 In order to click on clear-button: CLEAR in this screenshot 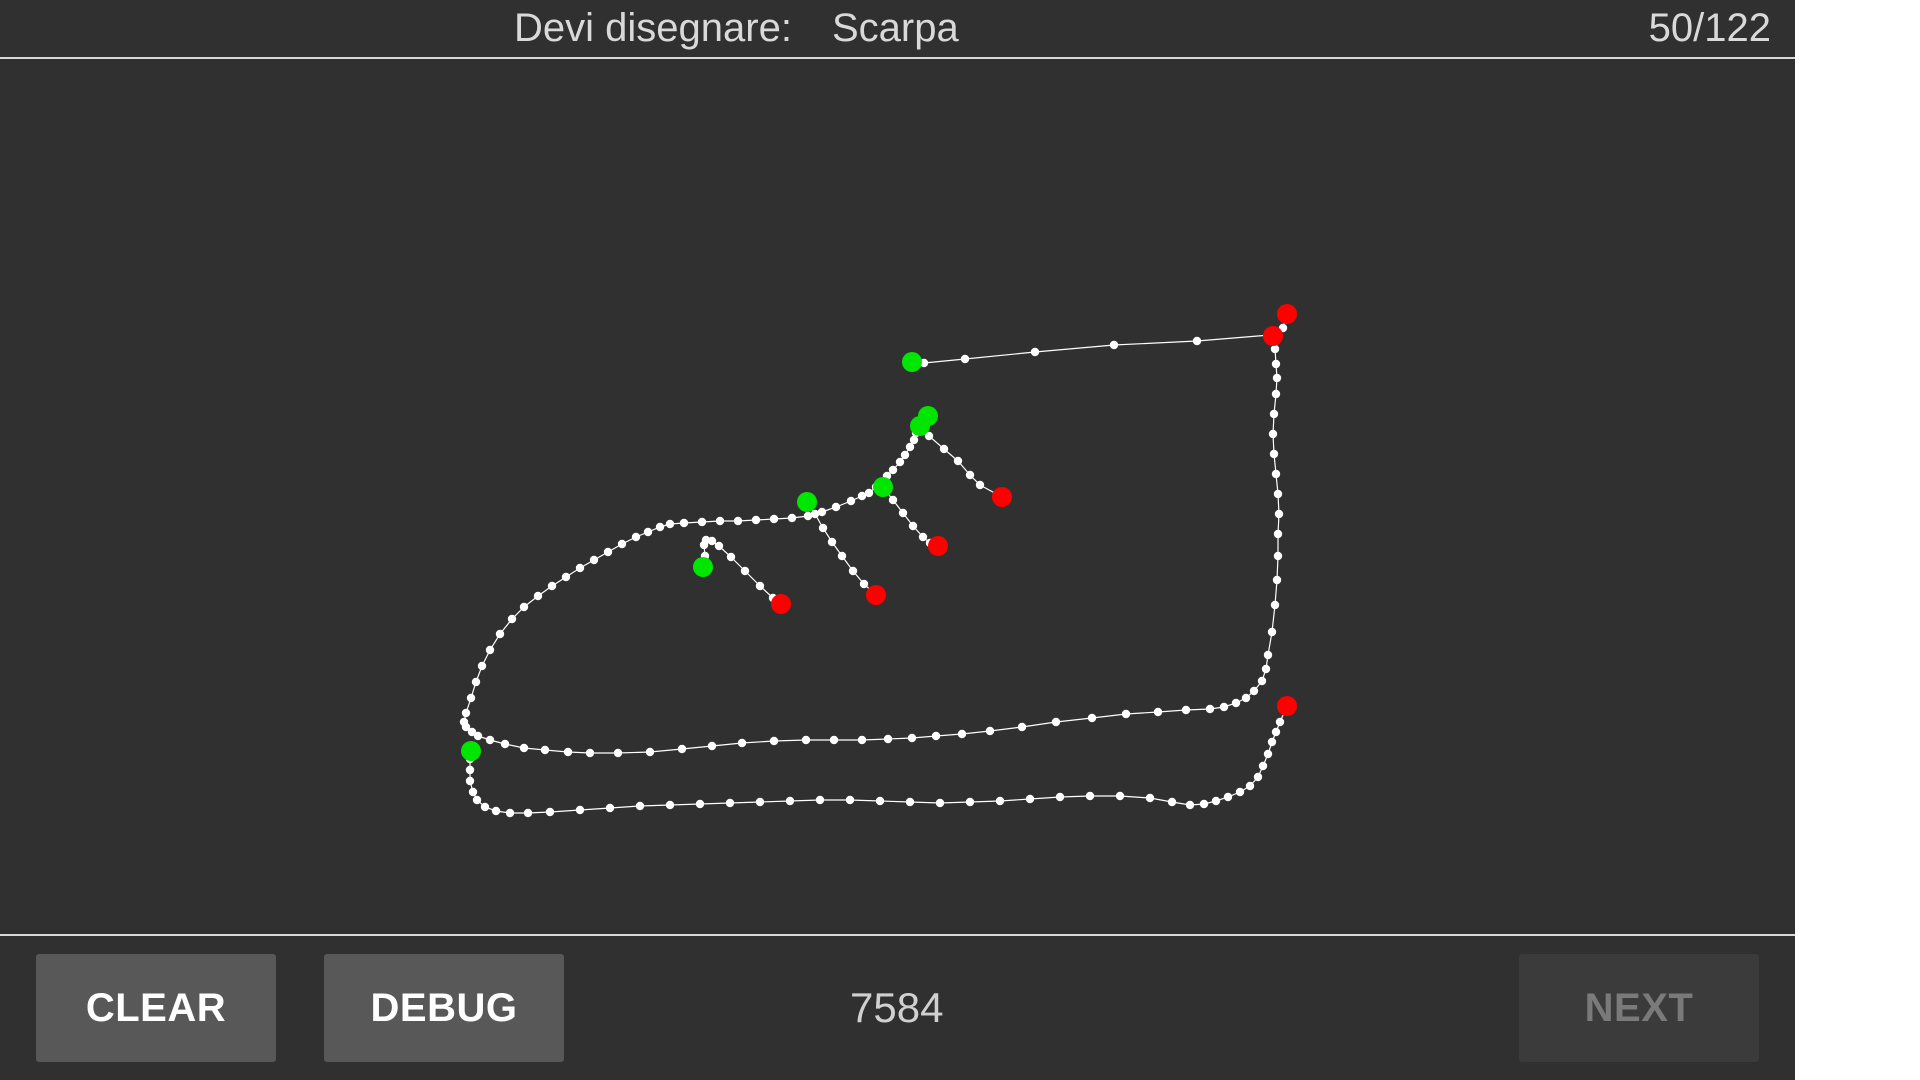, I will do `click(156, 1008)`.